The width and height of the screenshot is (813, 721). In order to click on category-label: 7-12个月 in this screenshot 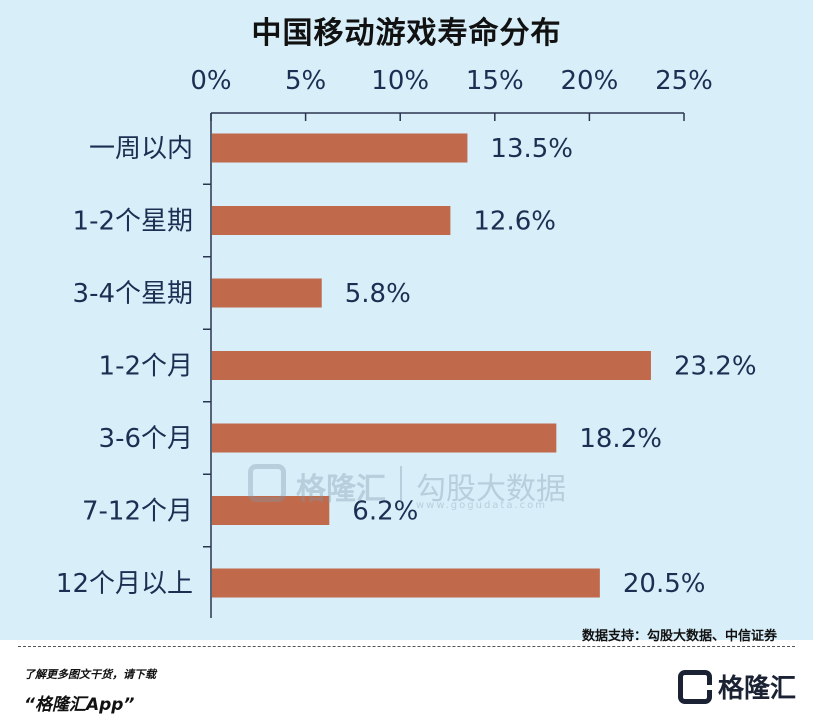, I will do `click(137, 512)`.